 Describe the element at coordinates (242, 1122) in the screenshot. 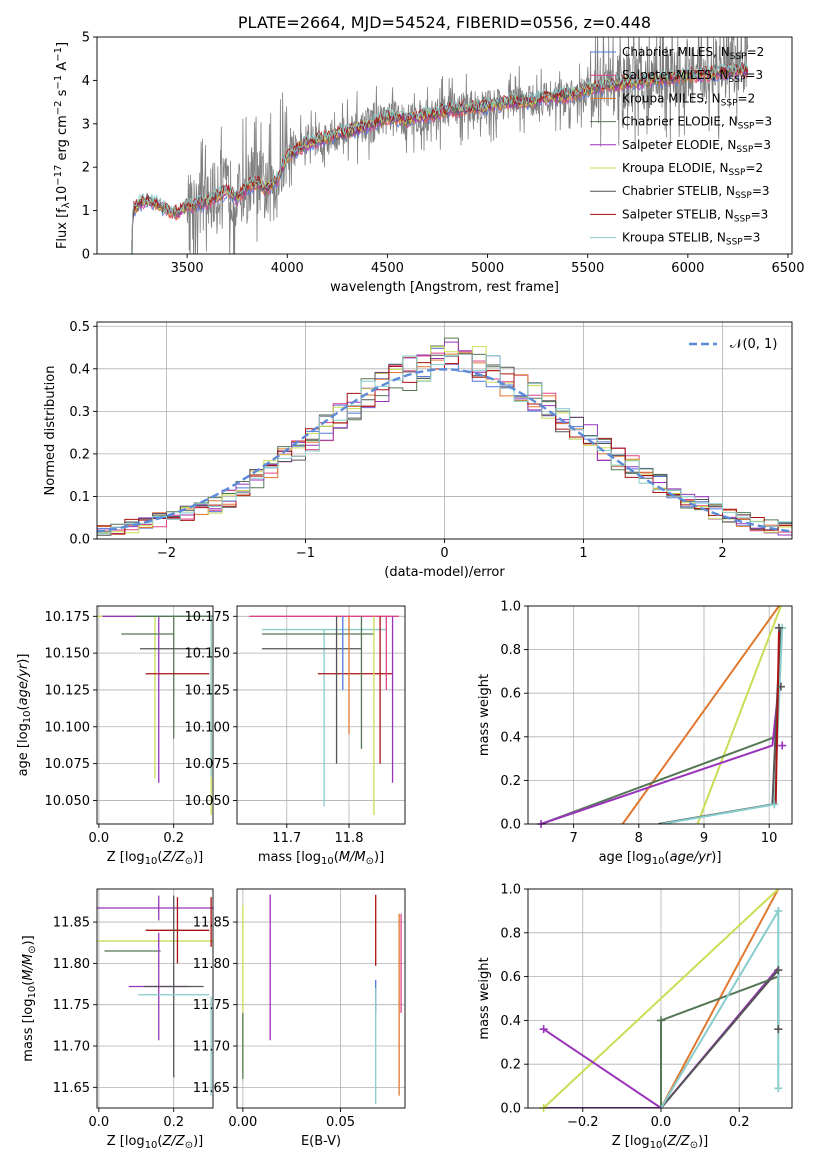

I see `x-tick-label: 0.00` at that location.